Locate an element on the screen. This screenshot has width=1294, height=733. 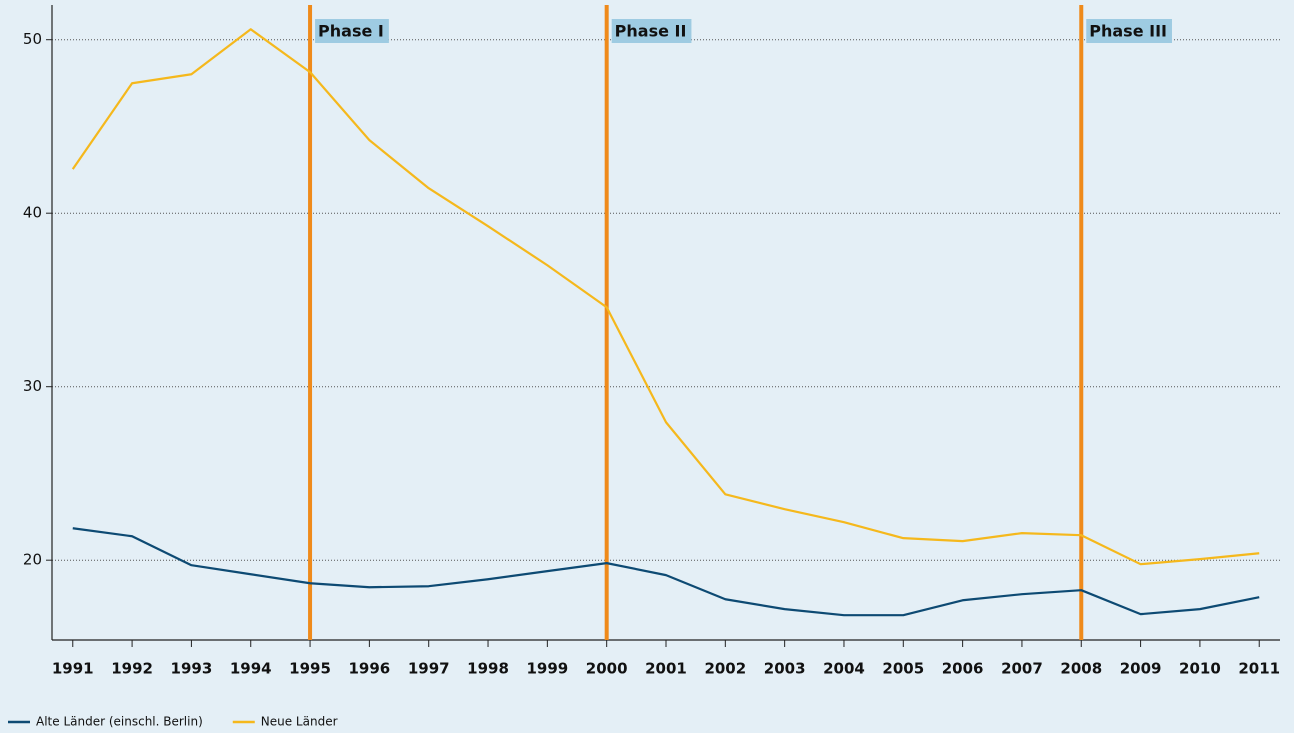
x-tick-label: 1999 is located at coordinates (547, 669).